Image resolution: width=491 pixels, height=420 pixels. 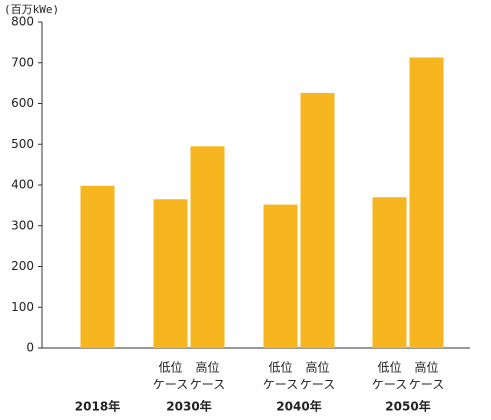 What do you see at coordinates (22, 185) in the screenshot?
I see `y-tick-label: 400` at bounding box center [22, 185].